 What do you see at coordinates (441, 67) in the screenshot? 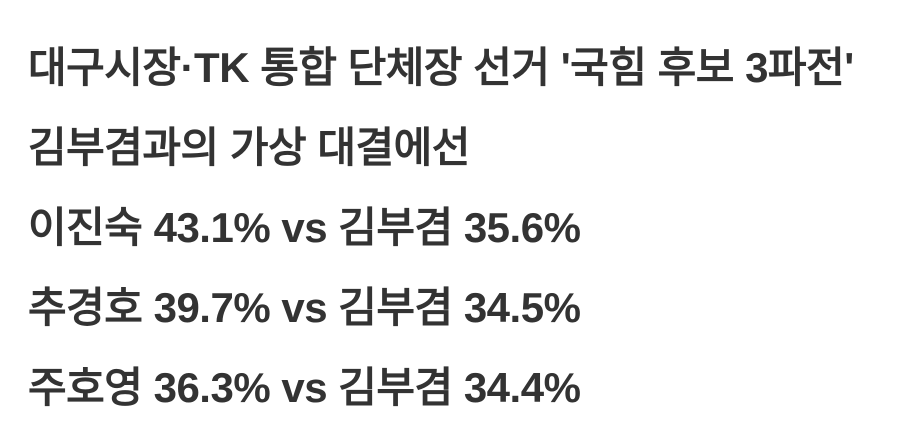
I see `headline-title: 대구시장·TK 통합 단체장 선거 '국힘 후보 3파전'` at bounding box center [441, 67].